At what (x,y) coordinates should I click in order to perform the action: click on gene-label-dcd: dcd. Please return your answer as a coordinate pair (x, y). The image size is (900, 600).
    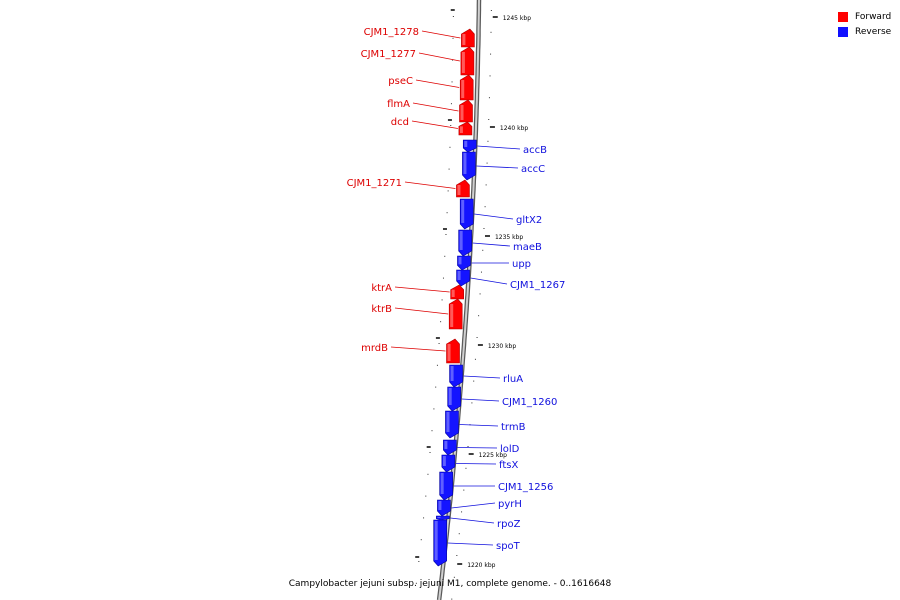
    Looking at the image, I should click on (400, 122).